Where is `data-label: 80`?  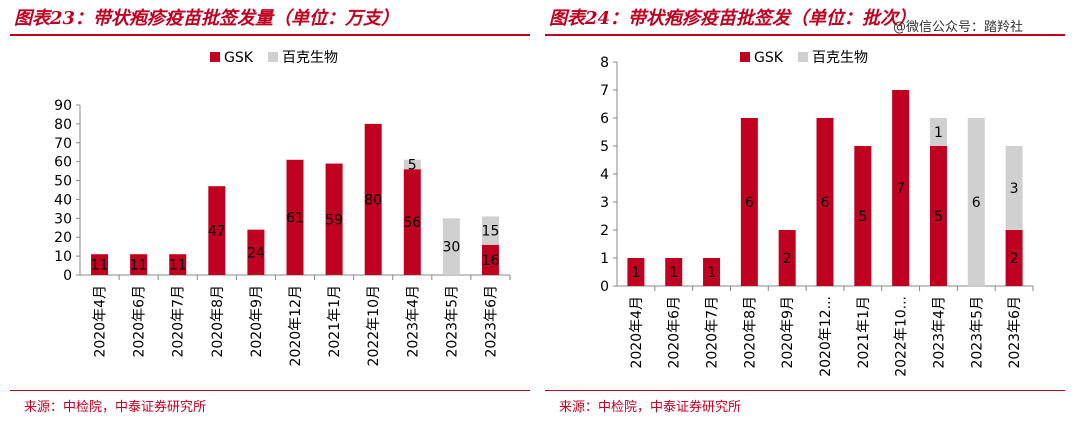
data-label: 80 is located at coordinates (373, 200).